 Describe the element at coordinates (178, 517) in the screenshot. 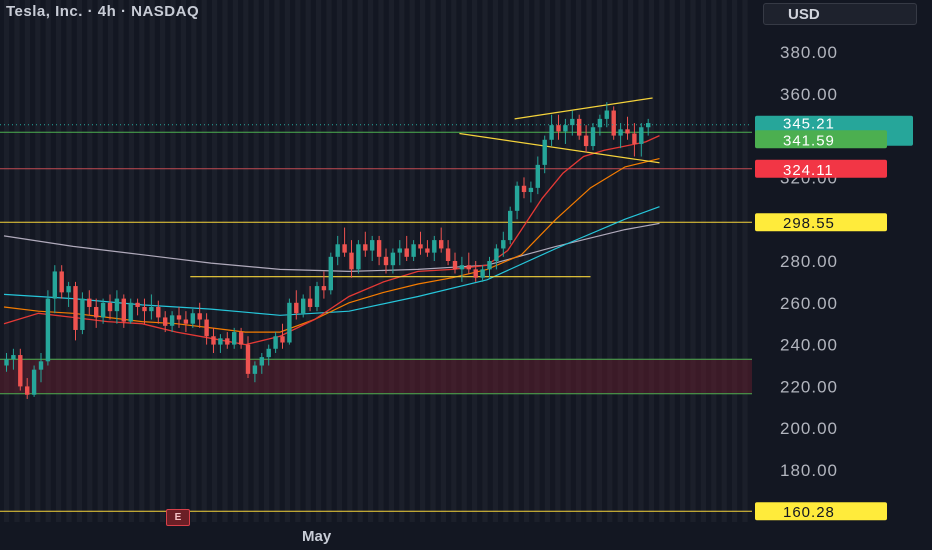

I see `earnings-marker: E` at that location.